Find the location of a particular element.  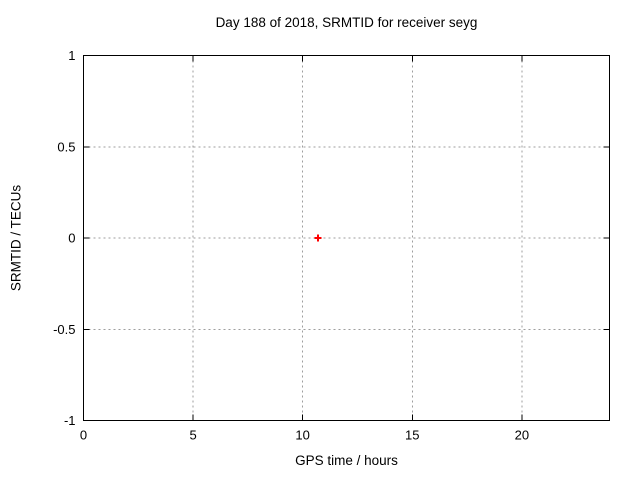

y-tick-label: -0.5 is located at coordinates (64, 329).